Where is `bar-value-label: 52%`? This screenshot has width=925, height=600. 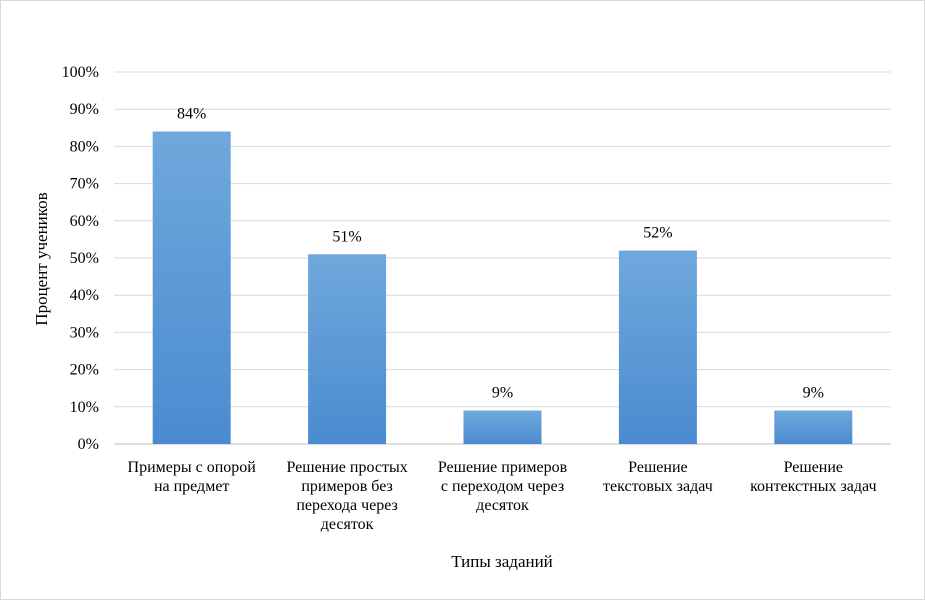
bar-value-label: 52% is located at coordinates (657, 233).